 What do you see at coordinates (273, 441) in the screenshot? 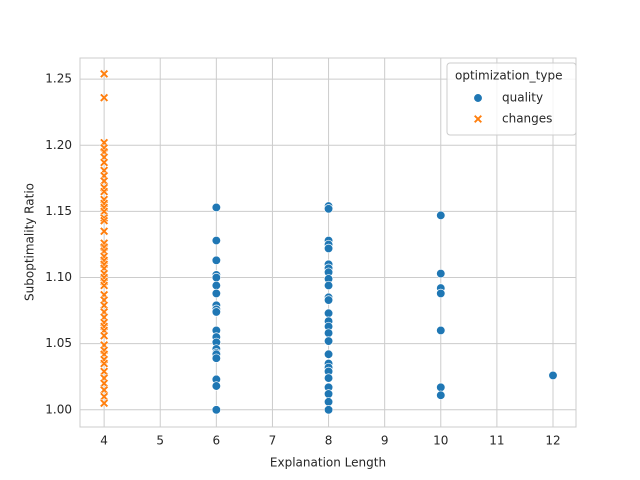
I see `x-tick-label: 7` at bounding box center [273, 441].